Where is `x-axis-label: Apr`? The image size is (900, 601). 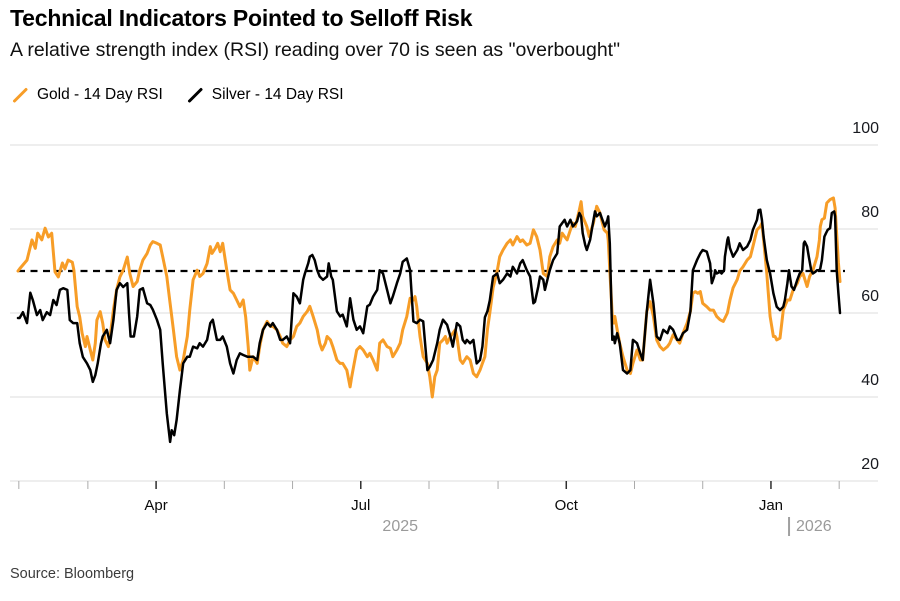
x-axis-label: Apr is located at coordinates (155, 505).